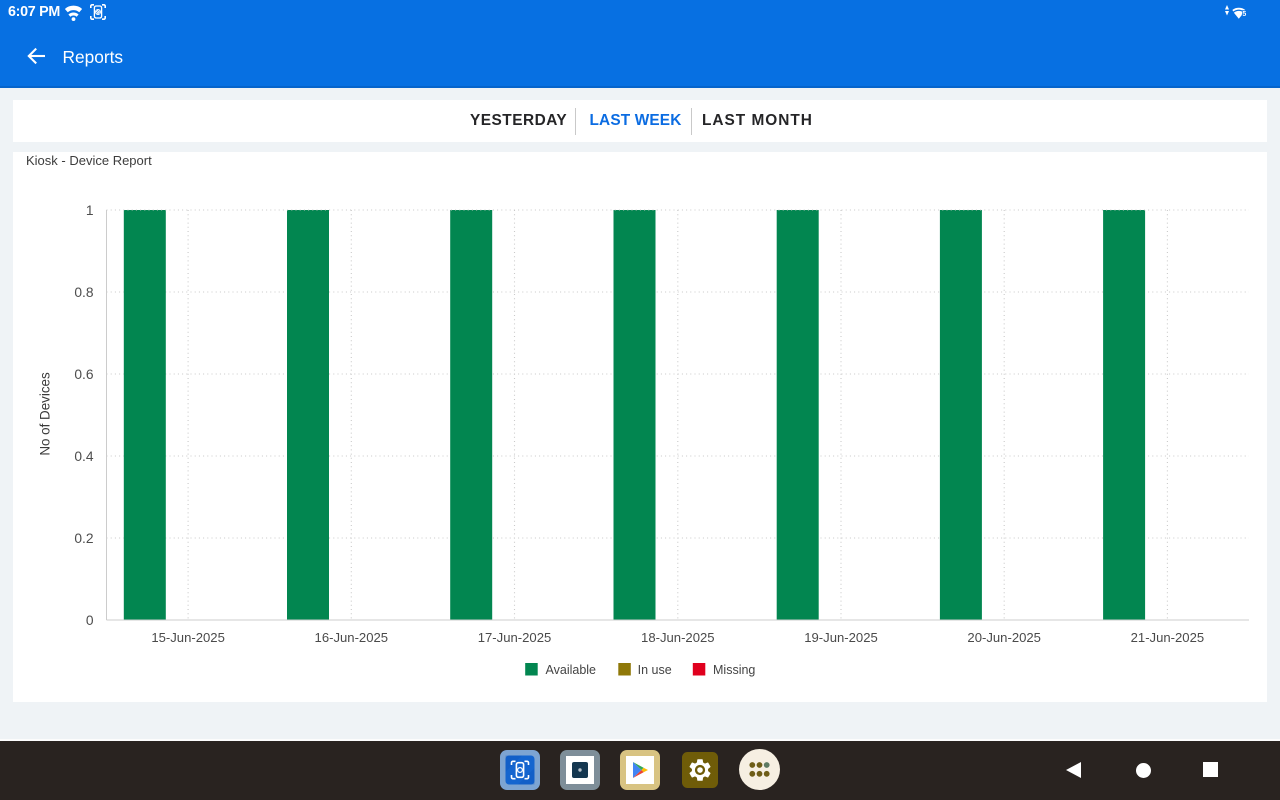 The width and height of the screenshot is (1280, 800). Describe the element at coordinates (734, 670) in the screenshot. I see `svg-text: Missing` at that location.